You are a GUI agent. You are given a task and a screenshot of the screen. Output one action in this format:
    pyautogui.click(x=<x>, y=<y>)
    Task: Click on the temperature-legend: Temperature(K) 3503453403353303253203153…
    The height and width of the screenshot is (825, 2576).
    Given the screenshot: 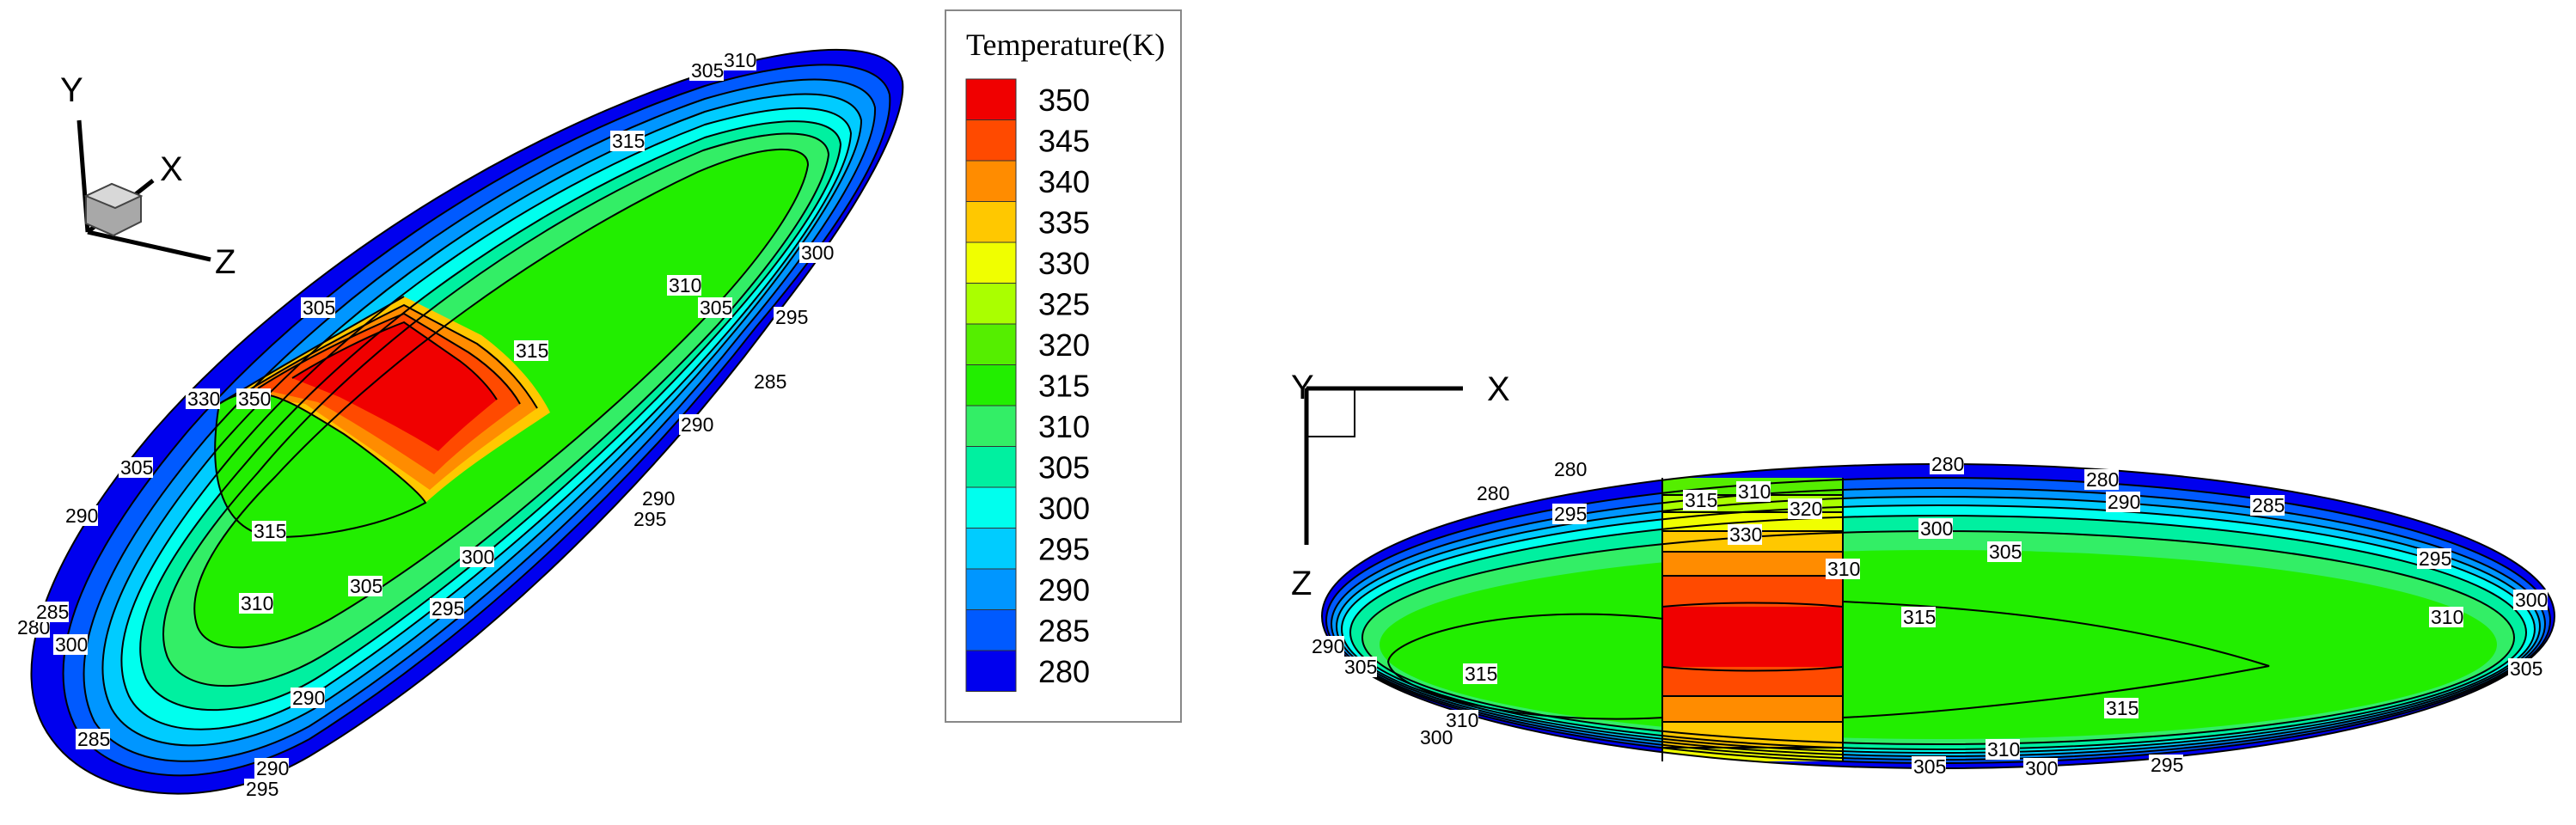 What is the action you would take?
    pyautogui.click(x=1063, y=366)
    